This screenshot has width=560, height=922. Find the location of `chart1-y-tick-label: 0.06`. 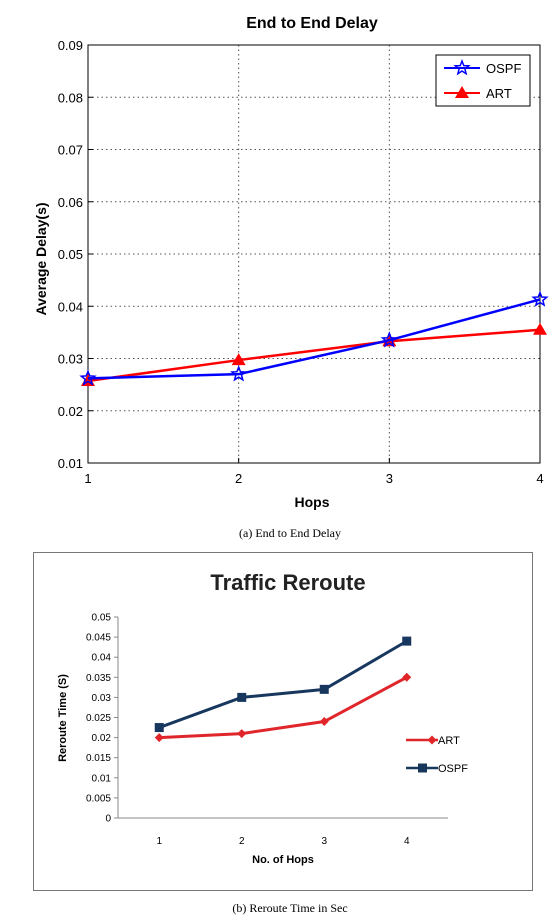

chart1-y-tick-label: 0.06 is located at coordinates (70, 202).